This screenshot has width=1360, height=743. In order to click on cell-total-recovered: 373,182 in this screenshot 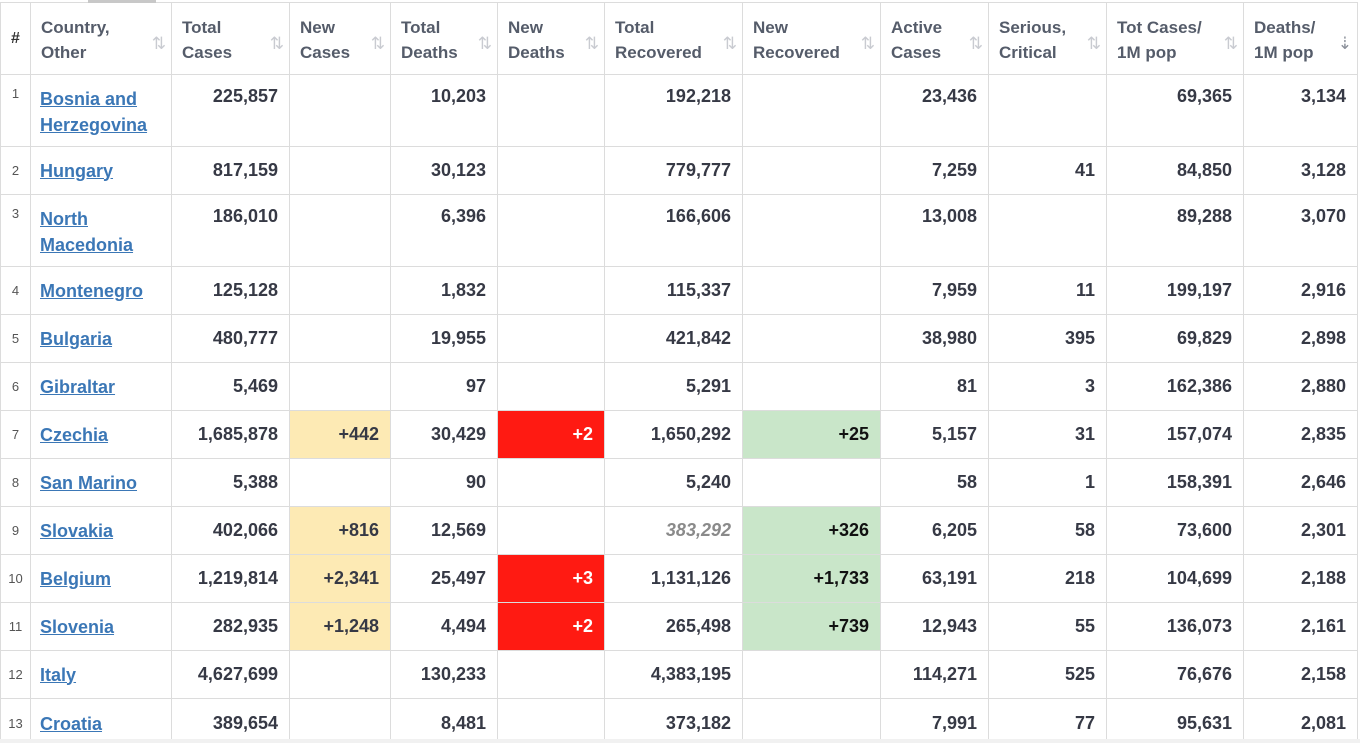, I will do `click(673, 720)`.